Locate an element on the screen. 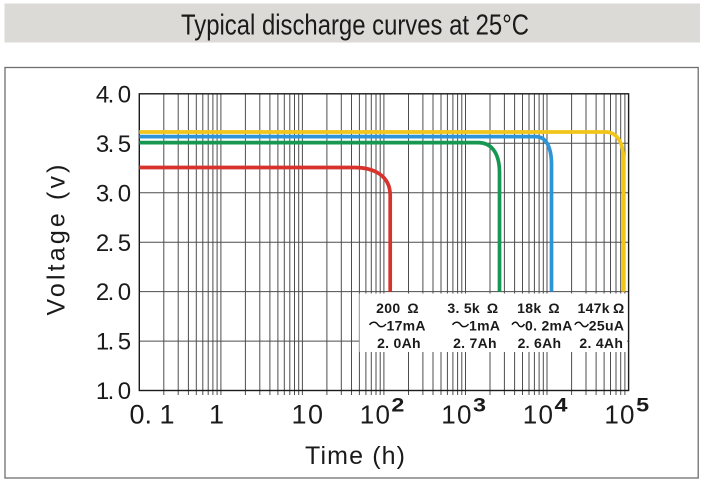  svg-text:Typical discharge curves at 25: Typical discharge curves at 25°C is located at coordinates (355, 26).